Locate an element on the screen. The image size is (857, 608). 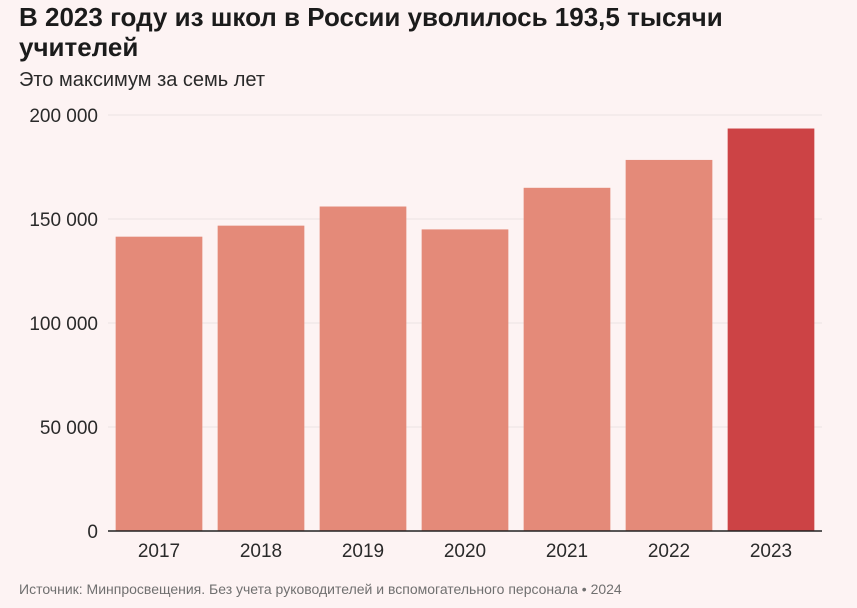
bar-2017 is located at coordinates (159, 383).